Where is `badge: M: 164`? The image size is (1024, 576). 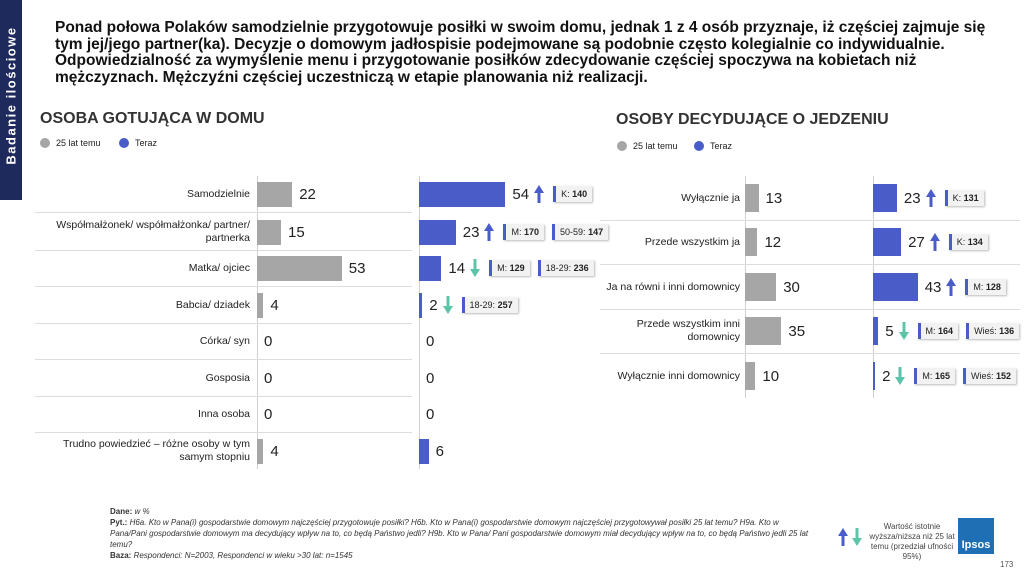 badge: M: 164 is located at coordinates (938, 331).